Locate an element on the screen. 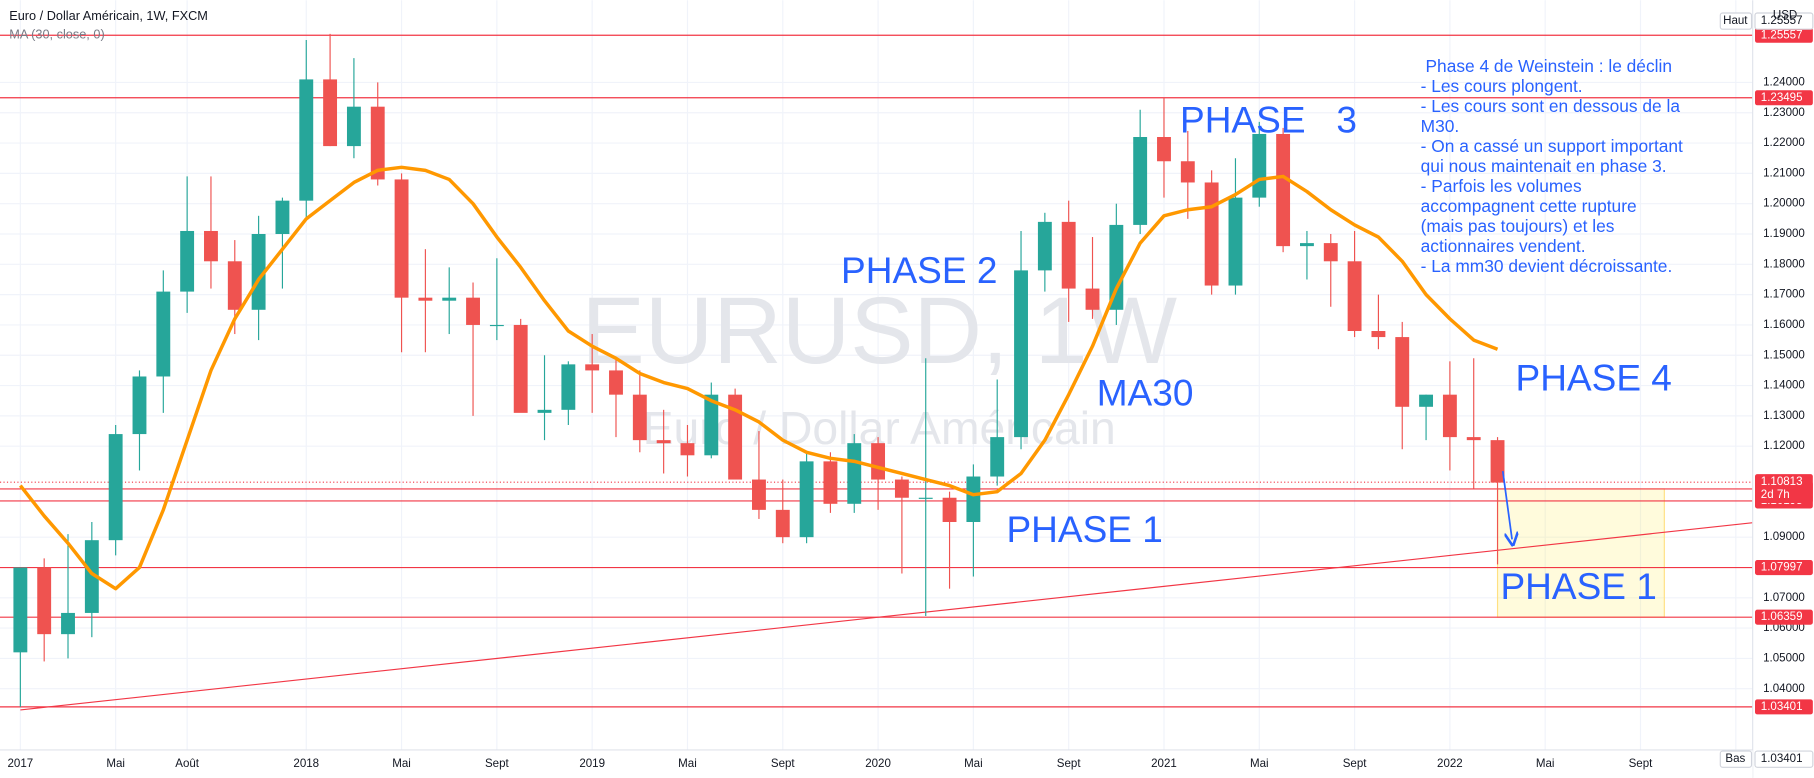 The width and height of the screenshot is (1814, 778). note-line: - On a cassé un support important is located at coordinates (1552, 146).